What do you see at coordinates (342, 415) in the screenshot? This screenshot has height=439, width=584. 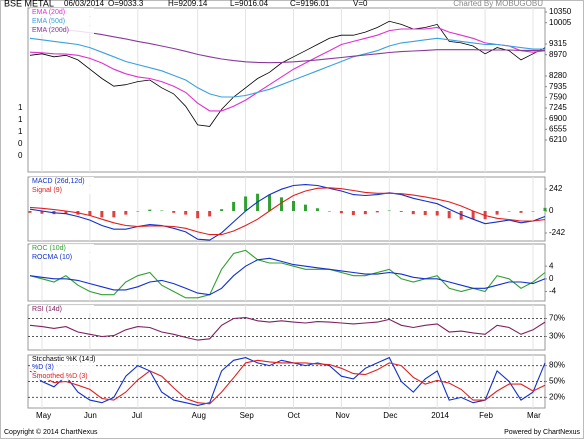 I see `x-tick-label: Nov` at bounding box center [342, 415].